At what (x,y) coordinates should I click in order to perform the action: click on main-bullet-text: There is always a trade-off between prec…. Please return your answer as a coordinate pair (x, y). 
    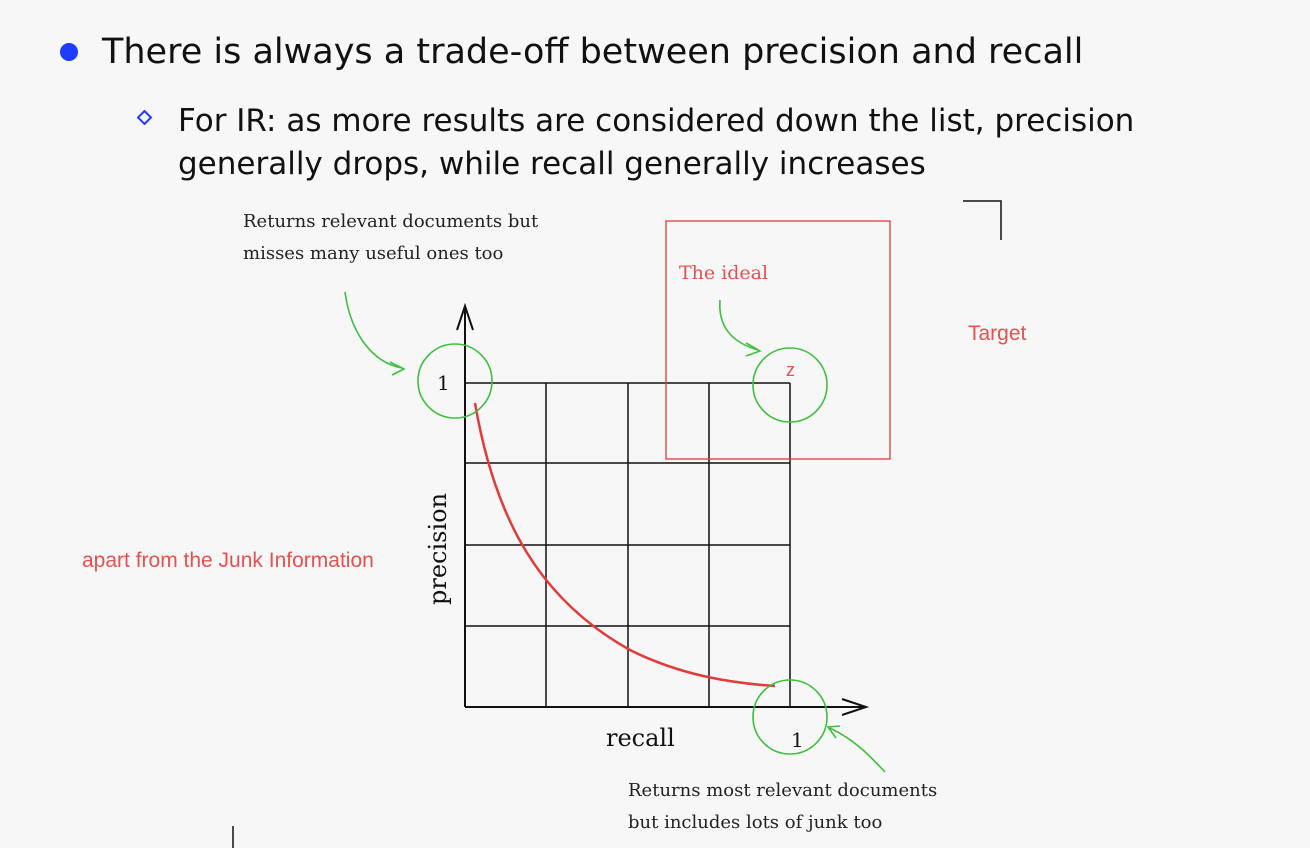
    Looking at the image, I should click on (593, 52).